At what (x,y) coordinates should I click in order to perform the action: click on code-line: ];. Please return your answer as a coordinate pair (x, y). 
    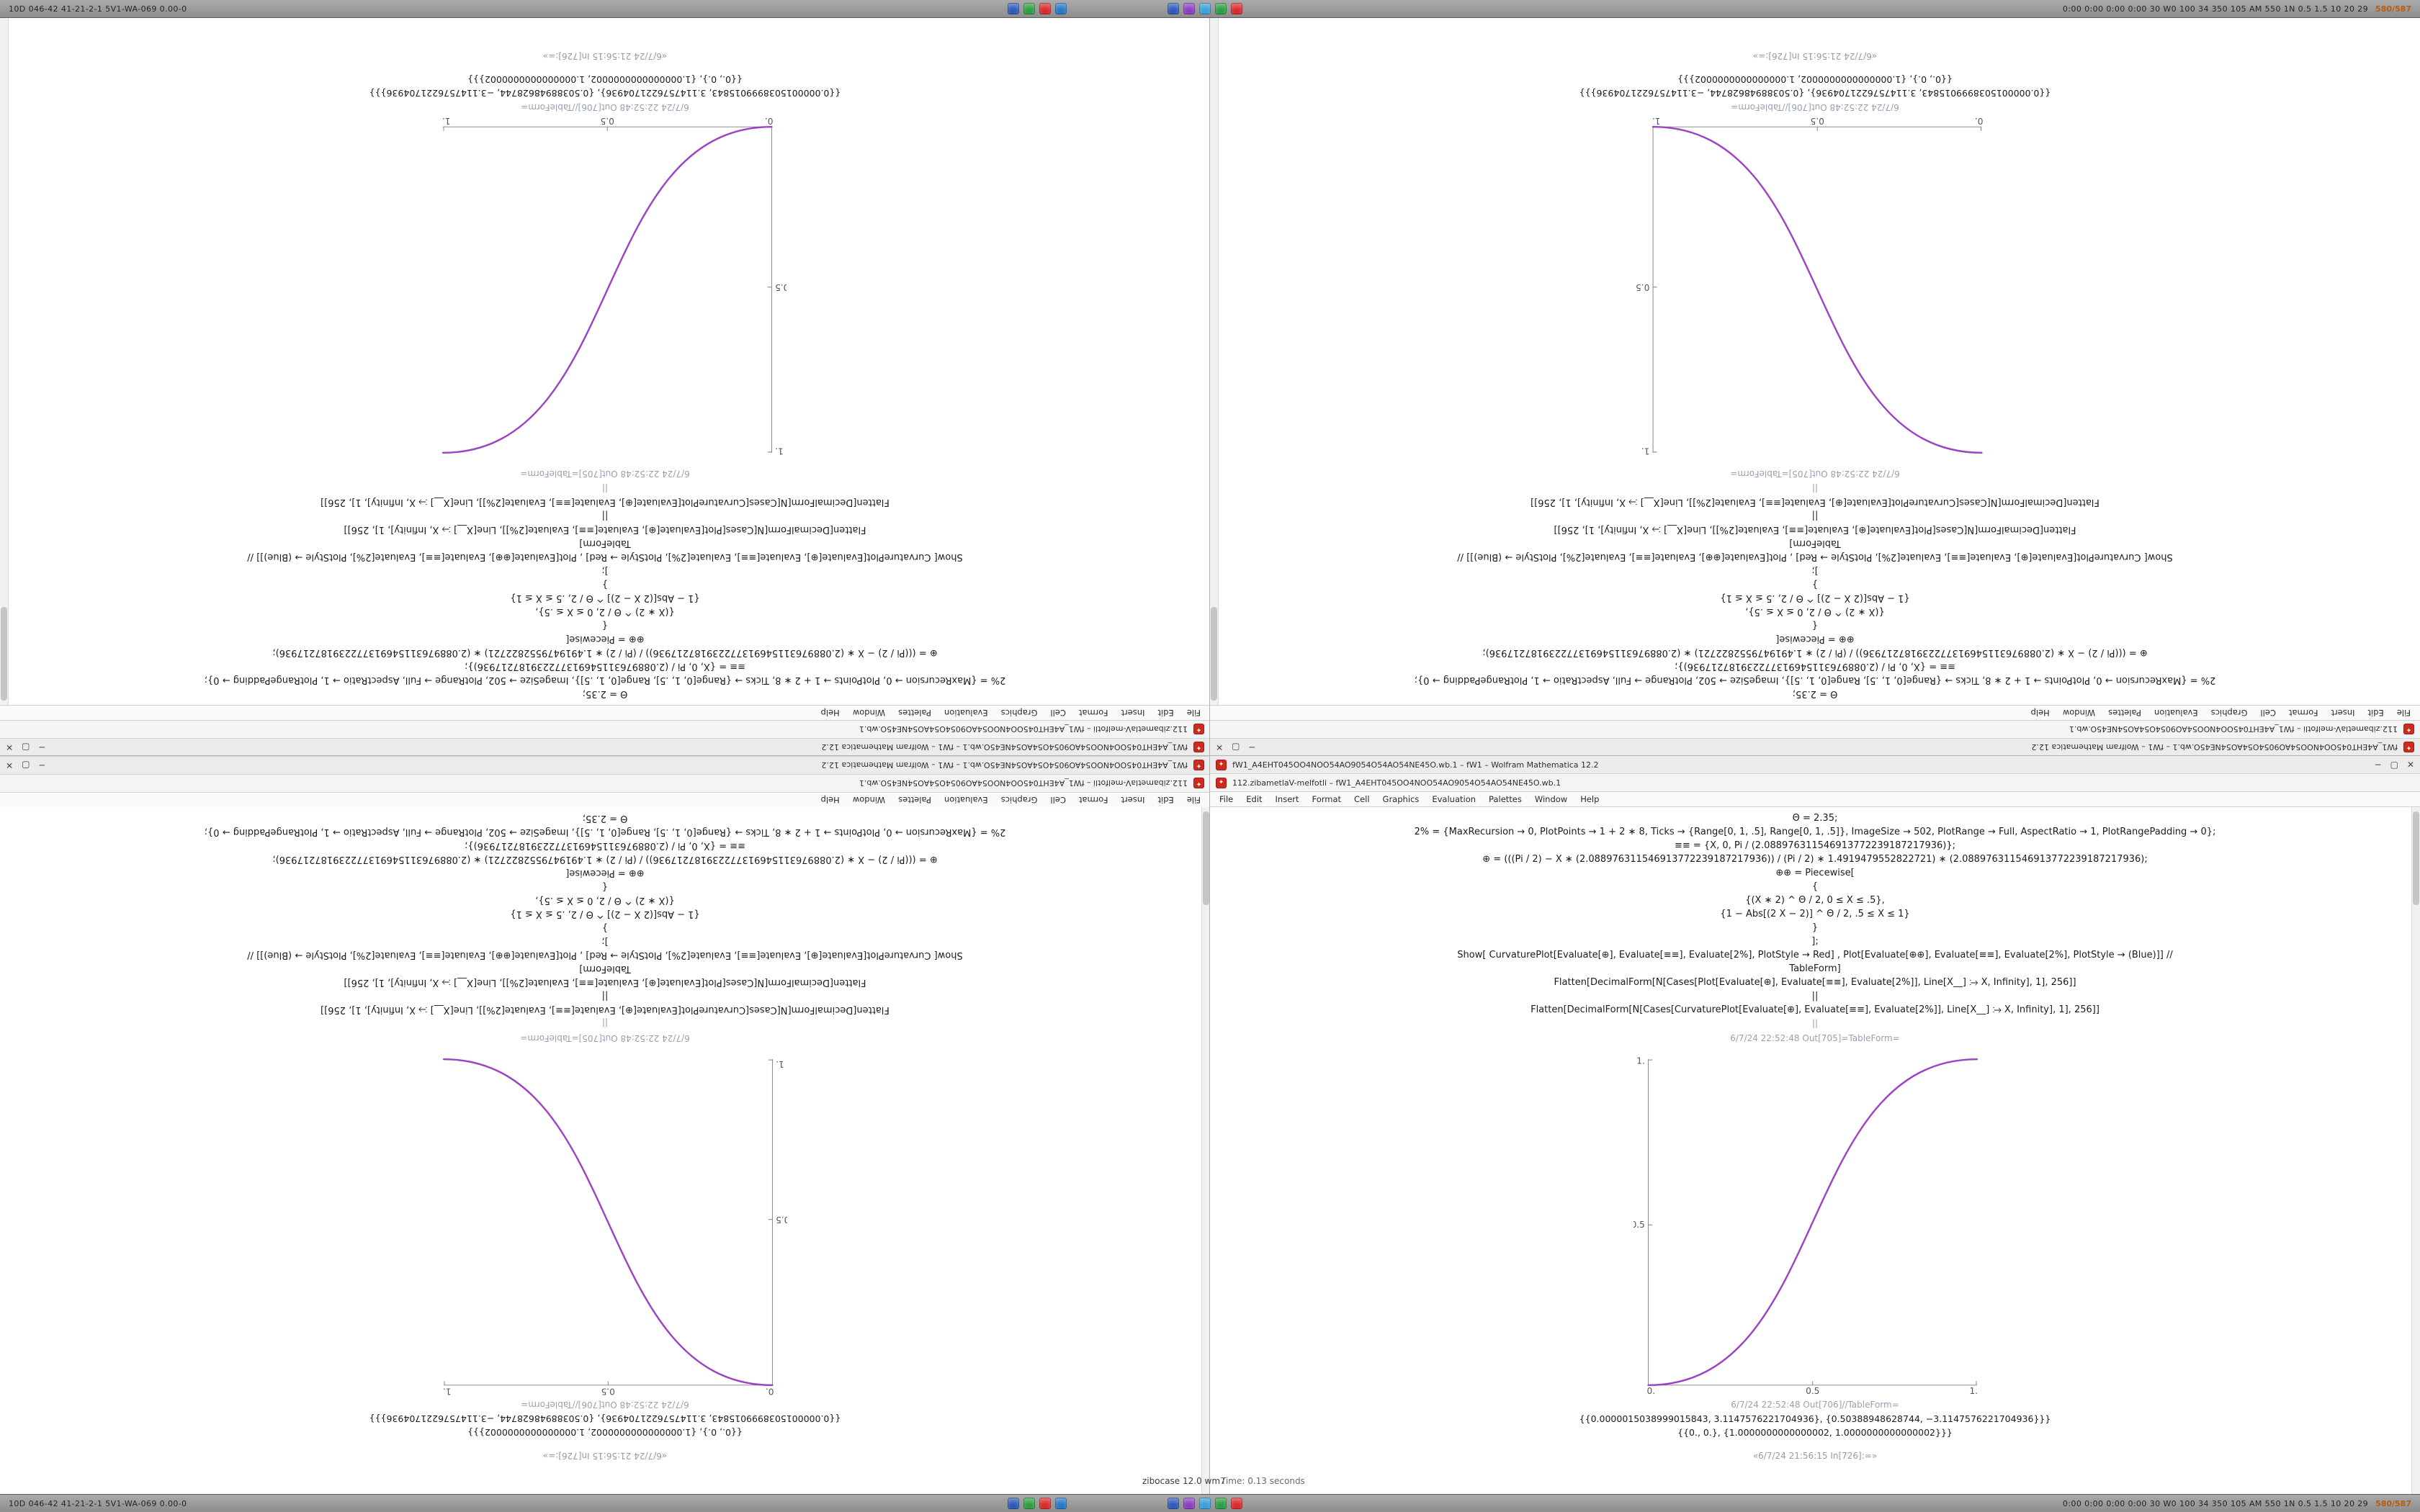
    Looking at the image, I should click on (605, 570).